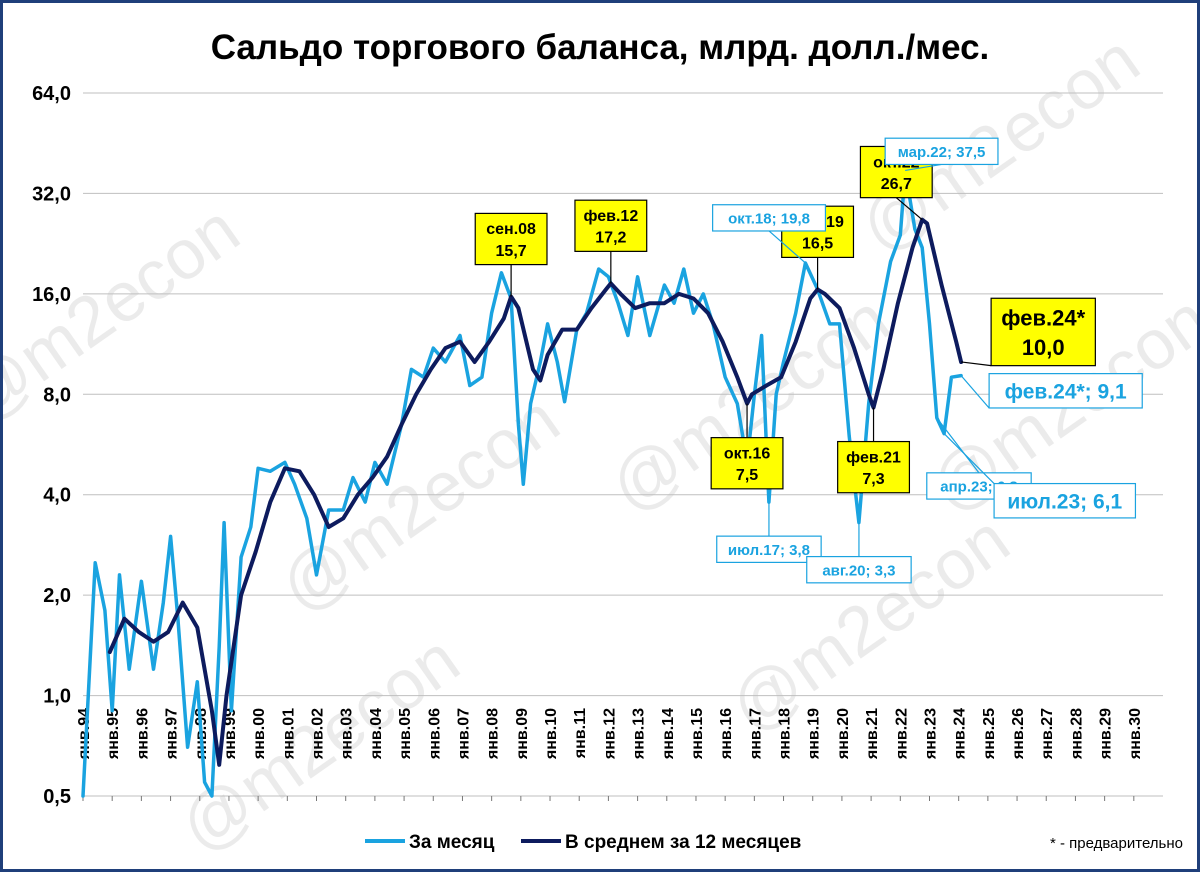  What do you see at coordinates (51, 295) in the screenshot?
I see `y-tick-label: 16,0` at bounding box center [51, 295].